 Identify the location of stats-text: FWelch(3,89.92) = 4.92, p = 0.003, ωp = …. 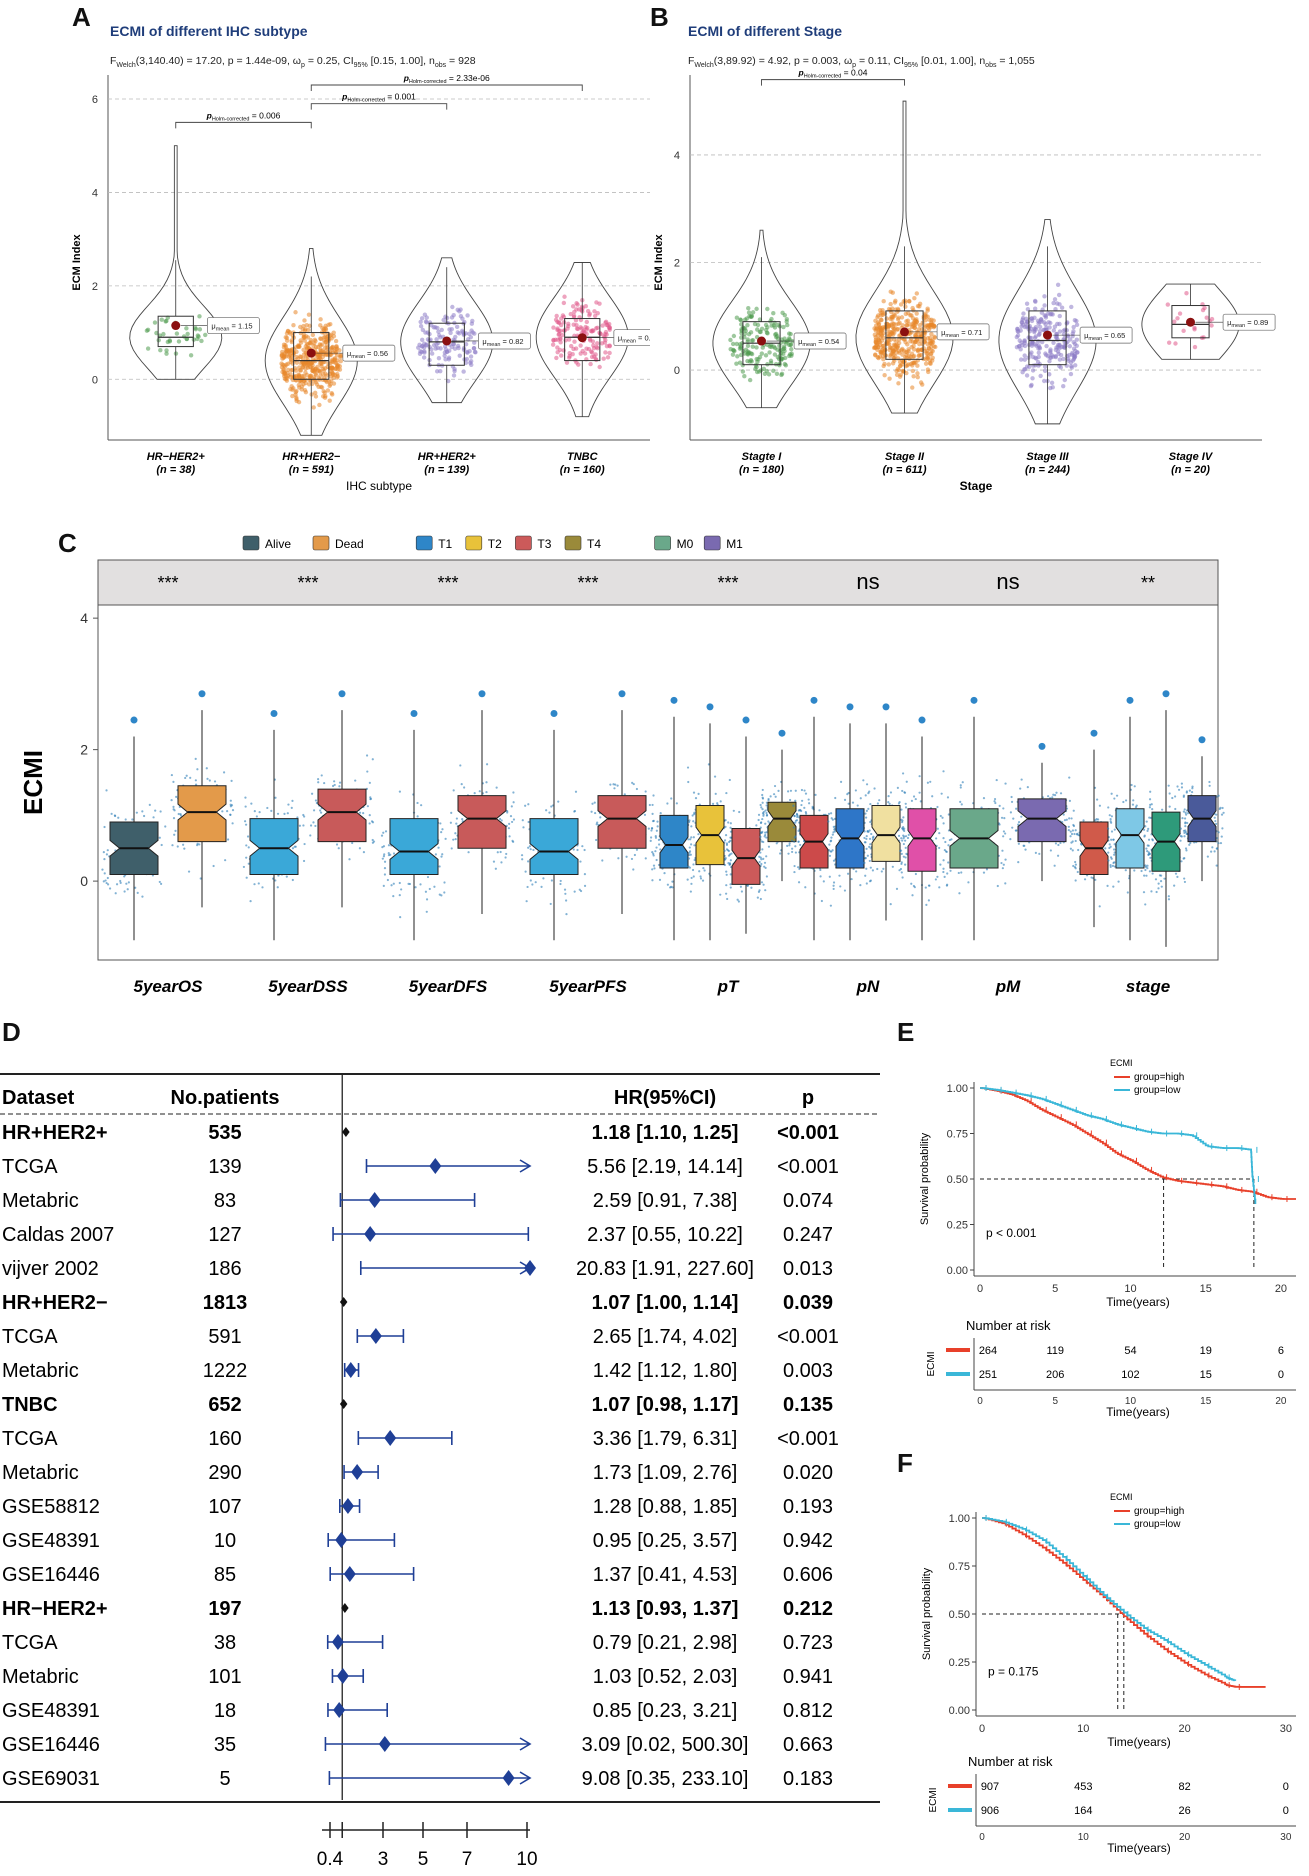
(861, 62).